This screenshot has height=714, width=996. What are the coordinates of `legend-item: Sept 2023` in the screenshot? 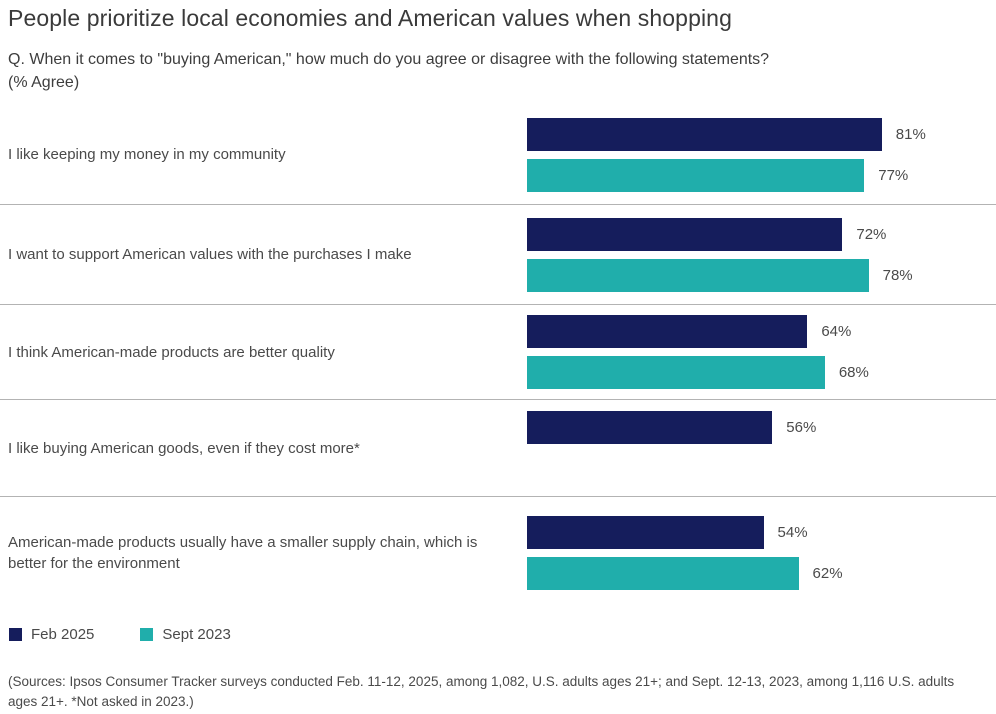 It's located at (185, 634).